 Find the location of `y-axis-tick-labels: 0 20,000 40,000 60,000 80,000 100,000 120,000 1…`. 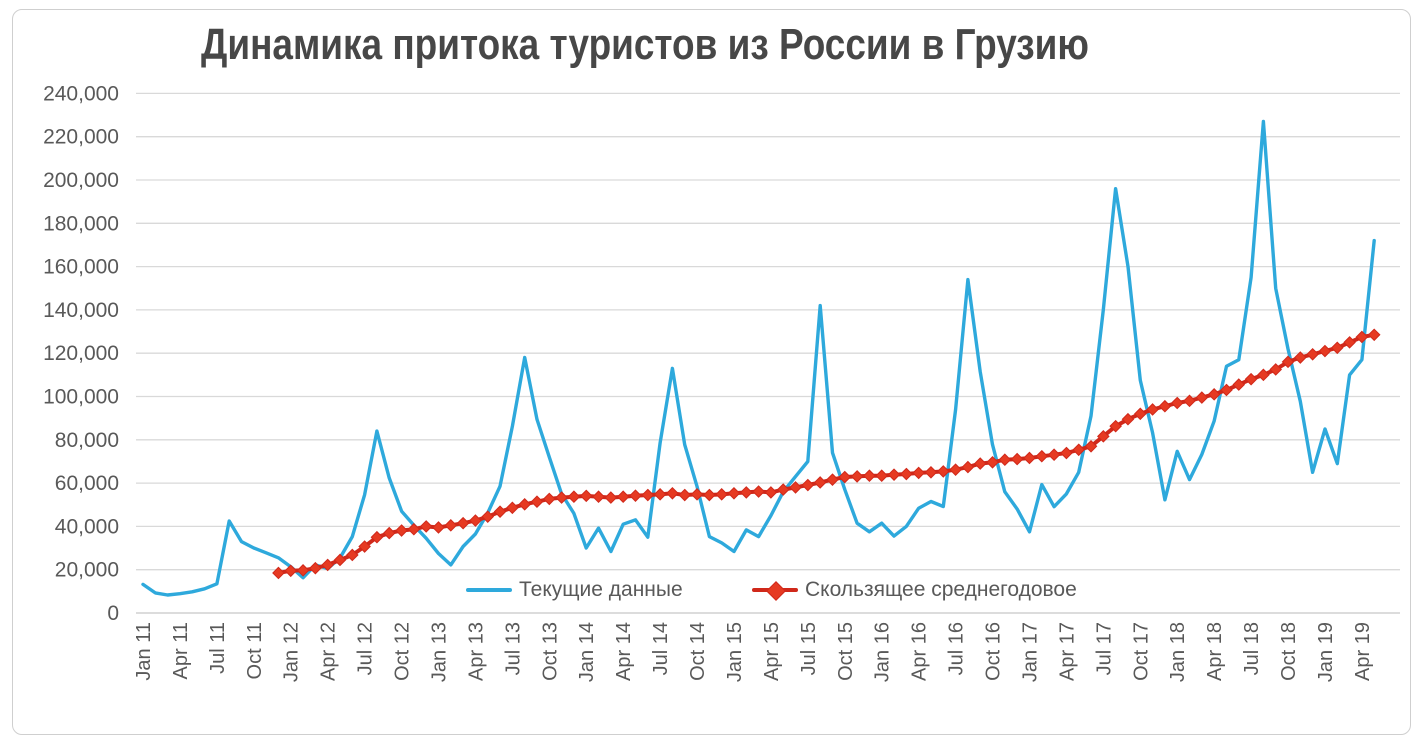

y-axis-tick-labels: 0 20,000 40,000 60,000 80,000 100,000 120,000 1… is located at coordinates (81, 353).